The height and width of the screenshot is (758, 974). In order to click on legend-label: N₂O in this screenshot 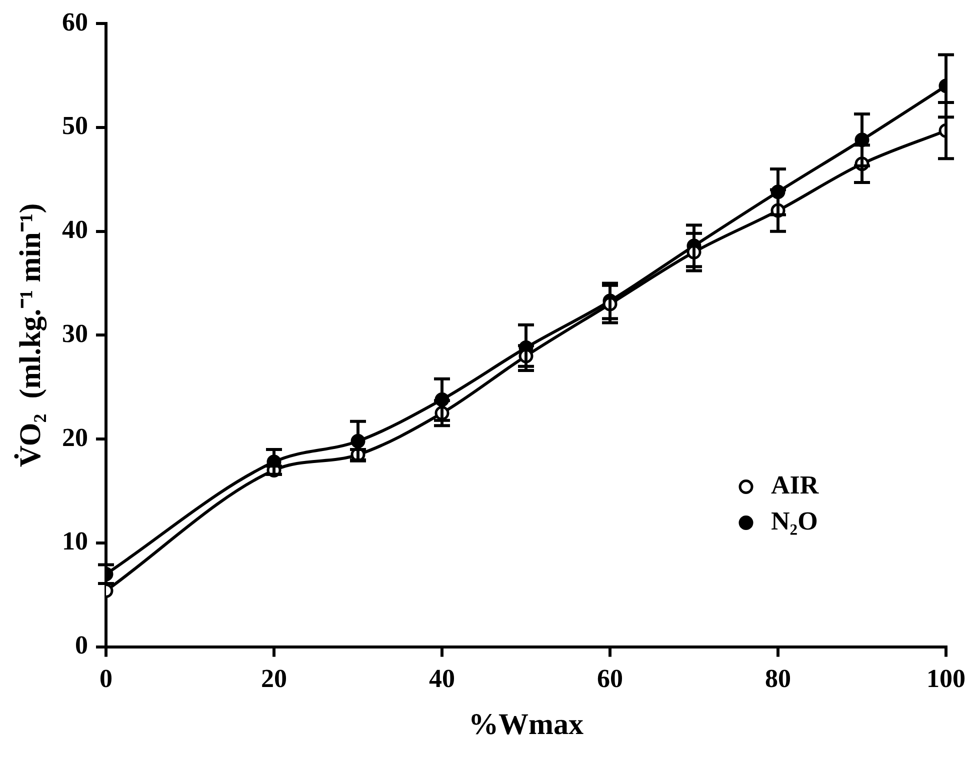, I will do `click(794, 521)`.